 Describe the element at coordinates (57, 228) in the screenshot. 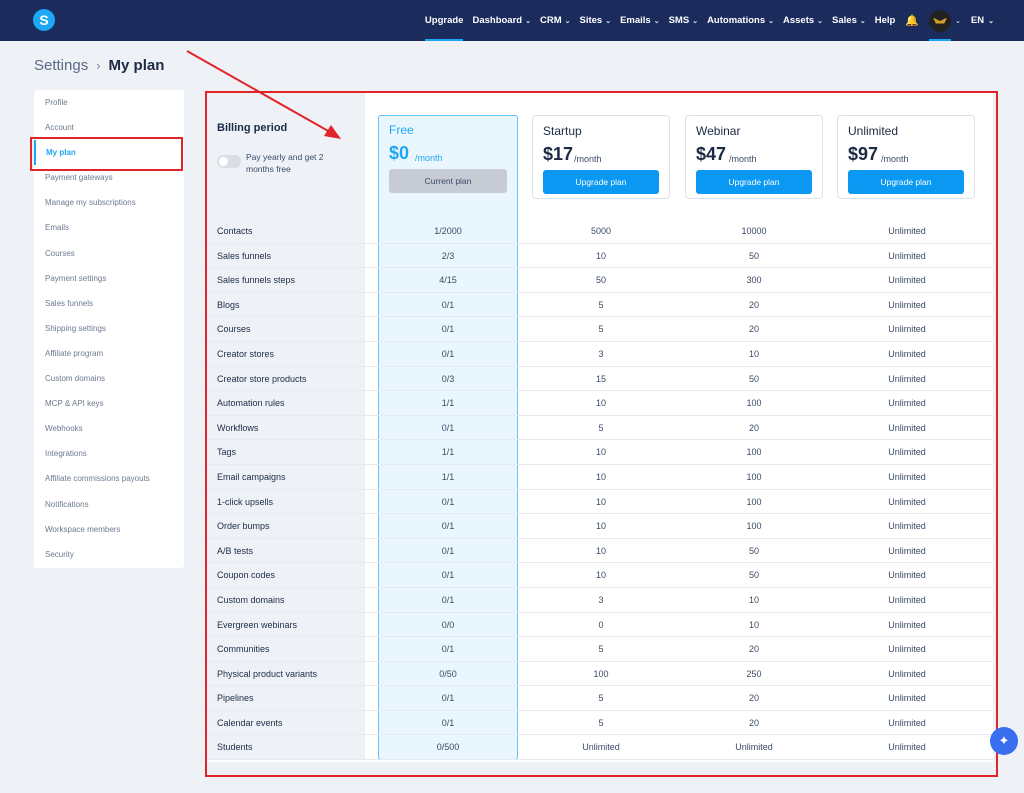

I see `sidebar-item-emails: Emails` at that location.